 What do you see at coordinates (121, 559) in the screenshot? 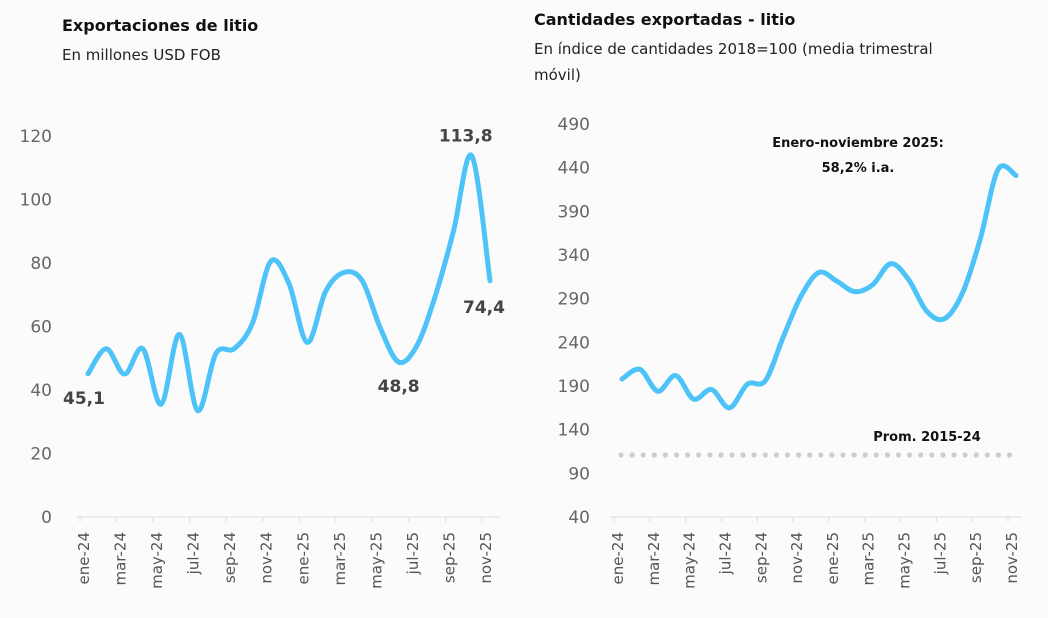
I see `left-x-tick-label: mar-24` at bounding box center [121, 559].